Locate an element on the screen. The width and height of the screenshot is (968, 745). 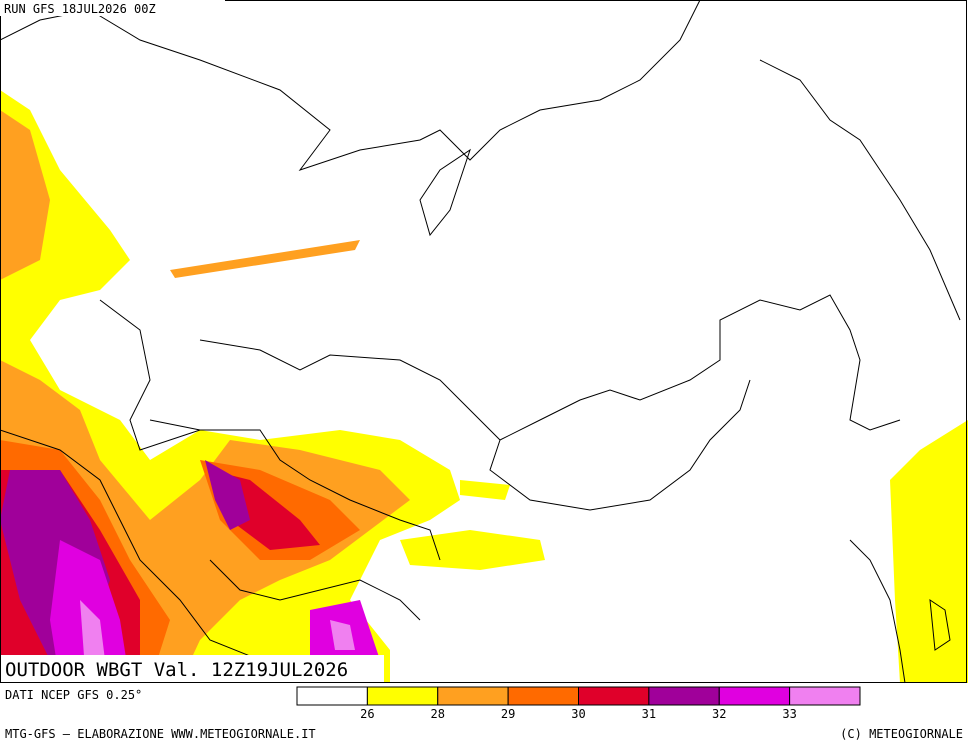
orange-field is located at coordinates (25, 195).